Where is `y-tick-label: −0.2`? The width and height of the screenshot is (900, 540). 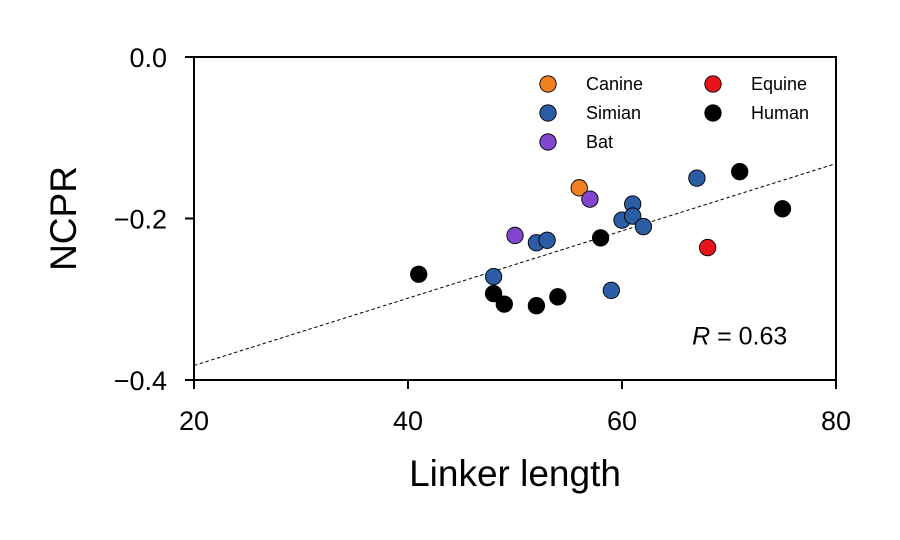 y-tick-label: −0.2 is located at coordinates (140, 220).